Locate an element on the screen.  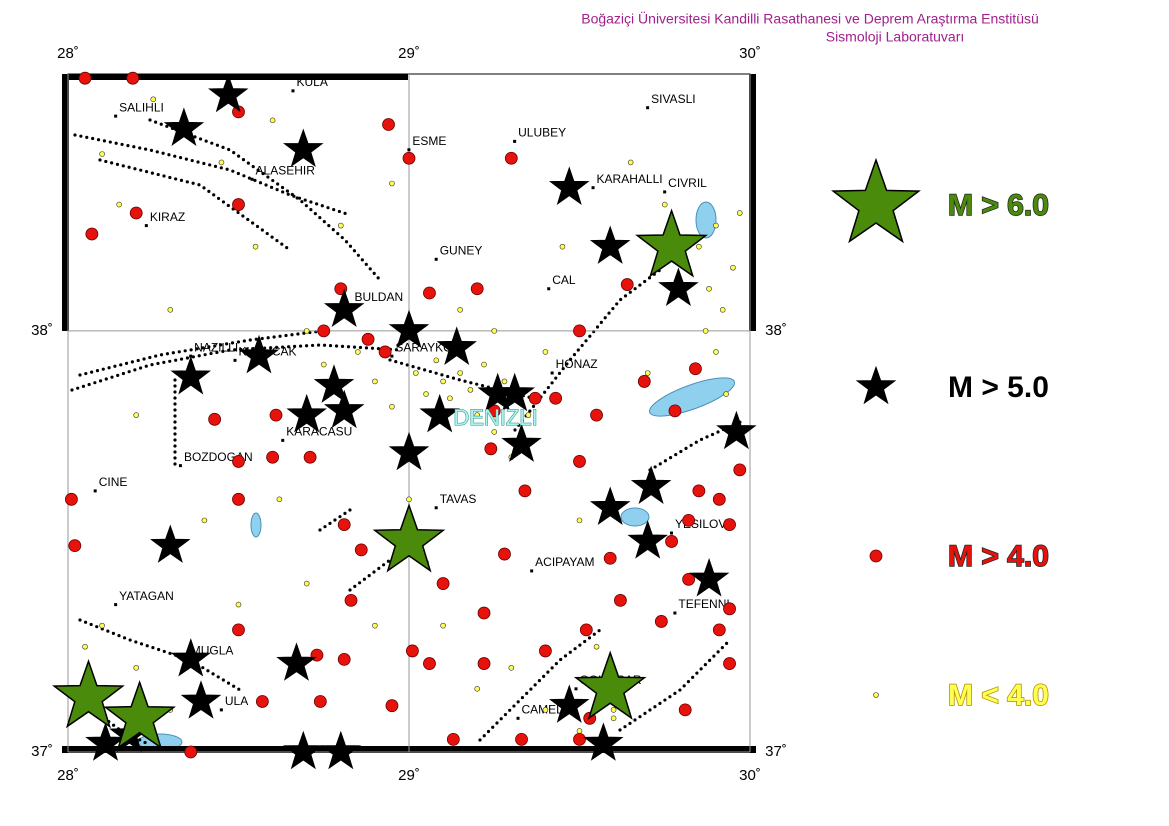
place-label: HONAZ is located at coordinates (577, 364).